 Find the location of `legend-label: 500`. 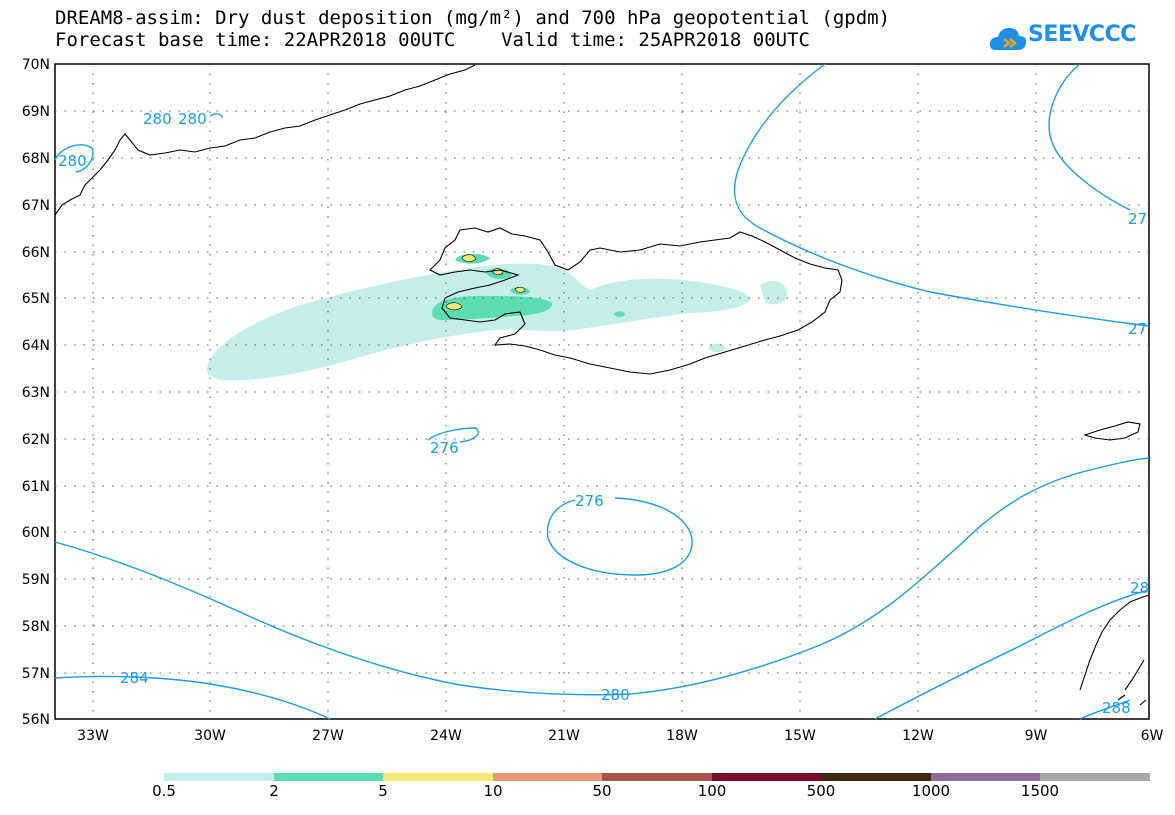

legend-label: 500 is located at coordinates (821, 791).